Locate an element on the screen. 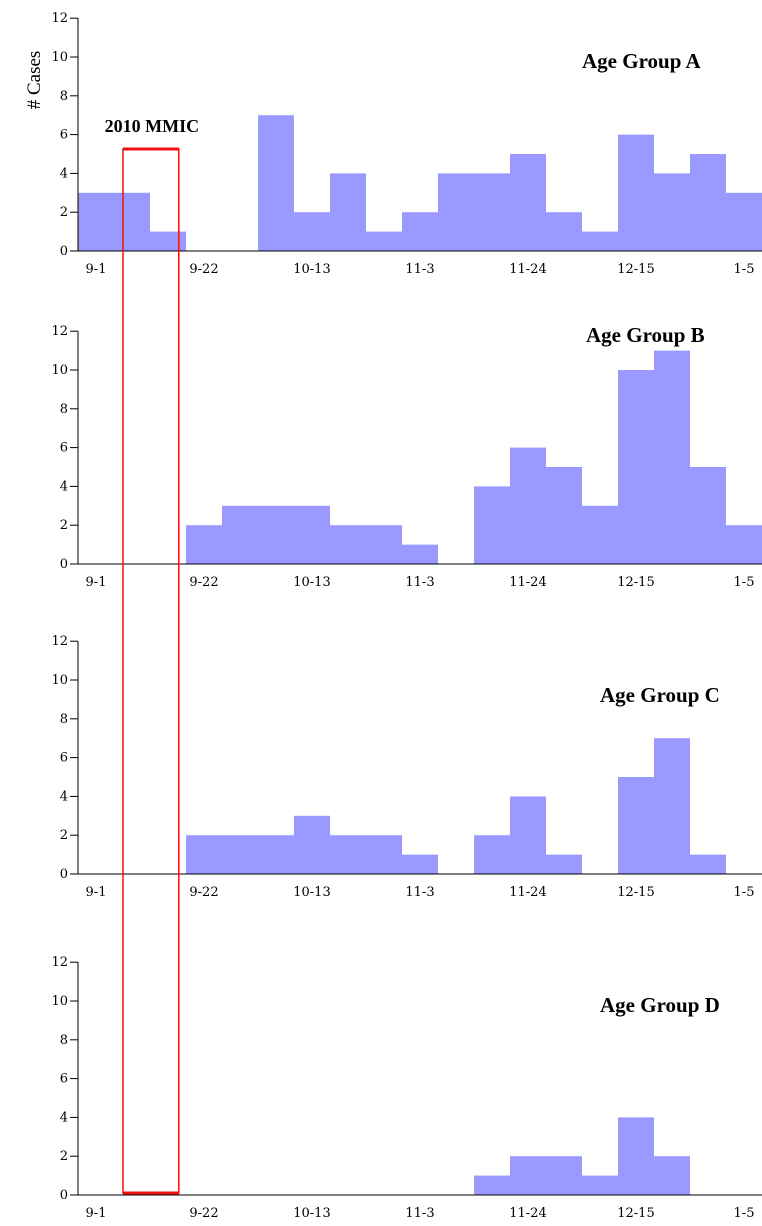 The width and height of the screenshot is (762, 1226). mmic-label: 2010 MMIC is located at coordinates (152, 126).